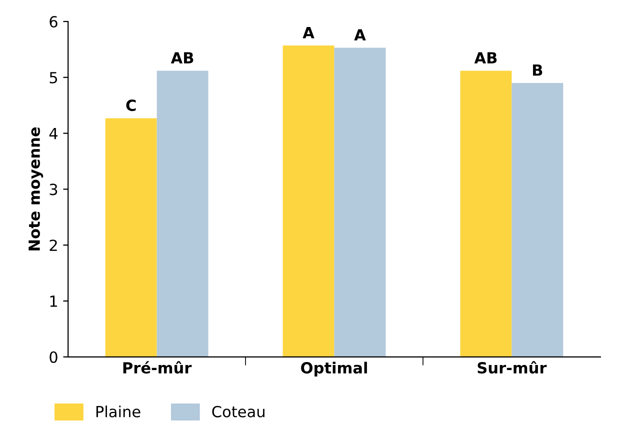  Describe the element at coordinates (53, 245) in the screenshot. I see `y-tick-label: 2` at that location.